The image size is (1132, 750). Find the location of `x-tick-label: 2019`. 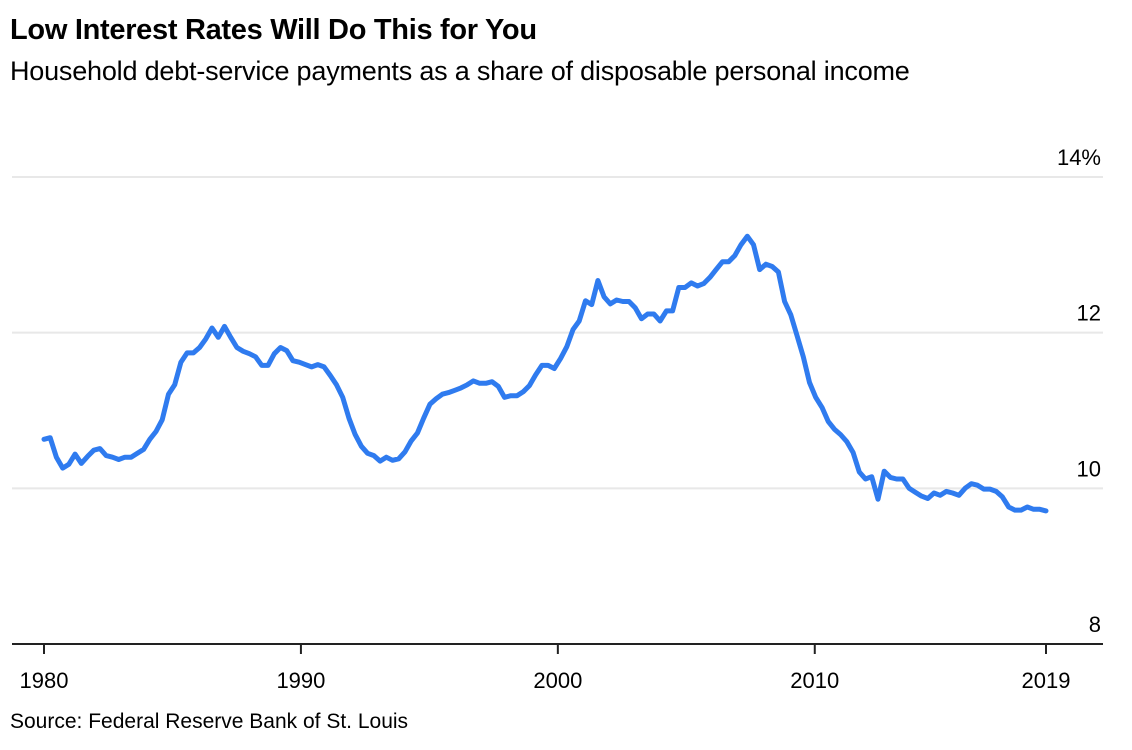

x-tick-label: 2019 is located at coordinates (1046, 680).